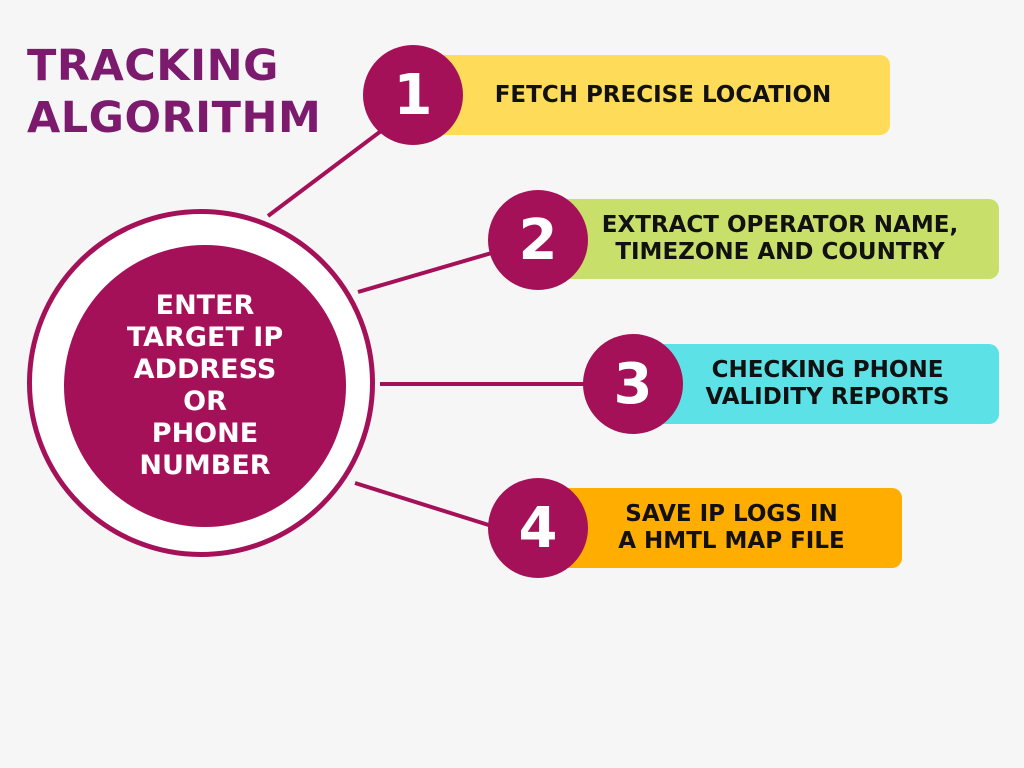 The height and width of the screenshot is (768, 1024). I want to click on title-line-1: TRACKING, so click(153, 66).